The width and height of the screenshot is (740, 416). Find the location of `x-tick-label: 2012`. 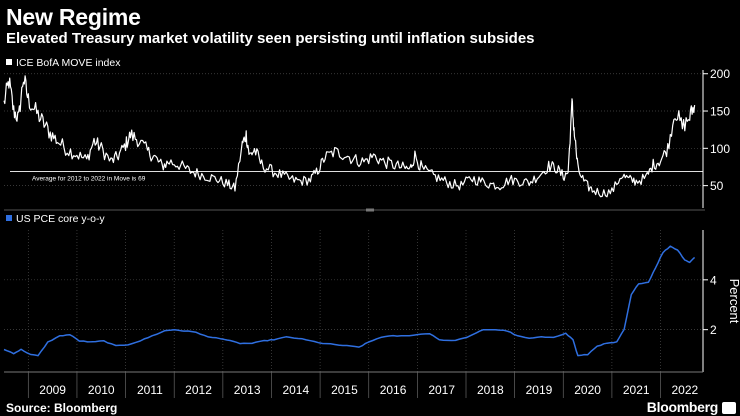

x-tick-label: 2012 is located at coordinates (198, 390).